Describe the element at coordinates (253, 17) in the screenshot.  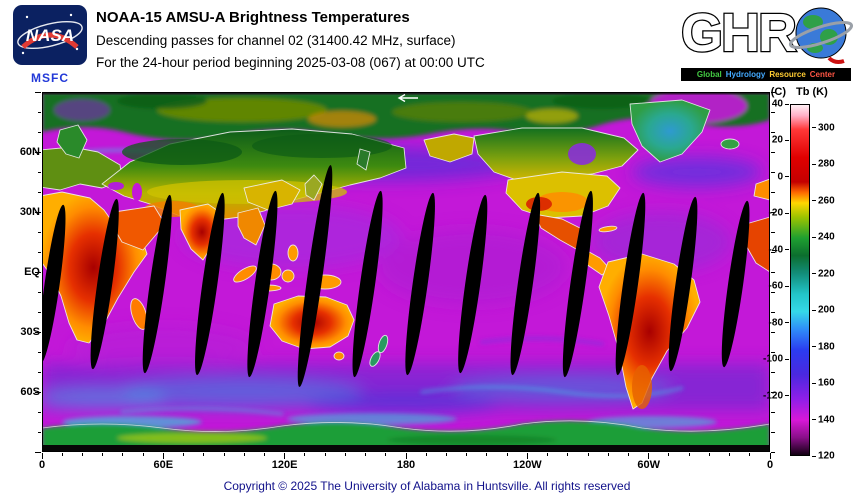
I see `page-title: NOAA-15 AMSU-A Brightness Temperatures` at that location.